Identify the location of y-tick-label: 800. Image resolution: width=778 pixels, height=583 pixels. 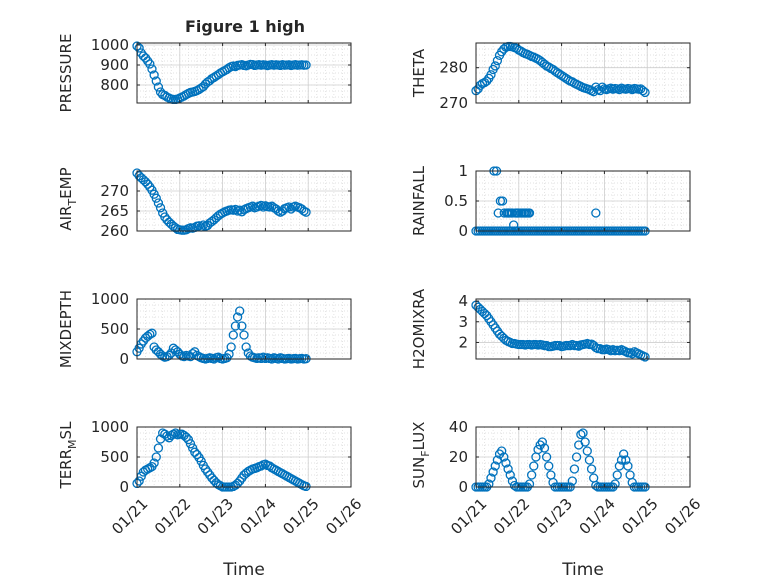
(114, 85).